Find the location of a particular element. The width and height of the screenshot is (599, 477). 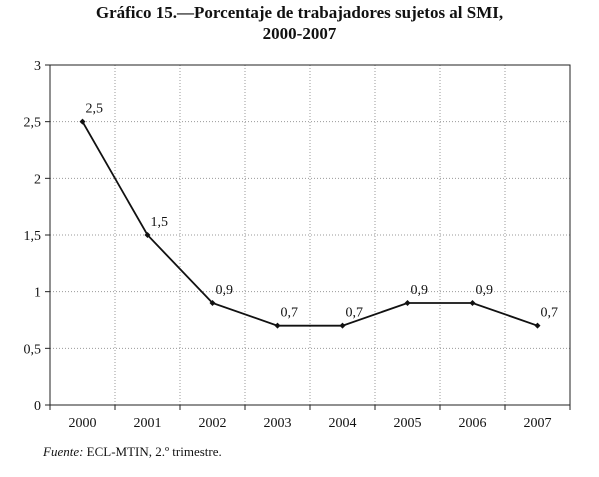

y-tick-label: 0 is located at coordinates (37, 406).